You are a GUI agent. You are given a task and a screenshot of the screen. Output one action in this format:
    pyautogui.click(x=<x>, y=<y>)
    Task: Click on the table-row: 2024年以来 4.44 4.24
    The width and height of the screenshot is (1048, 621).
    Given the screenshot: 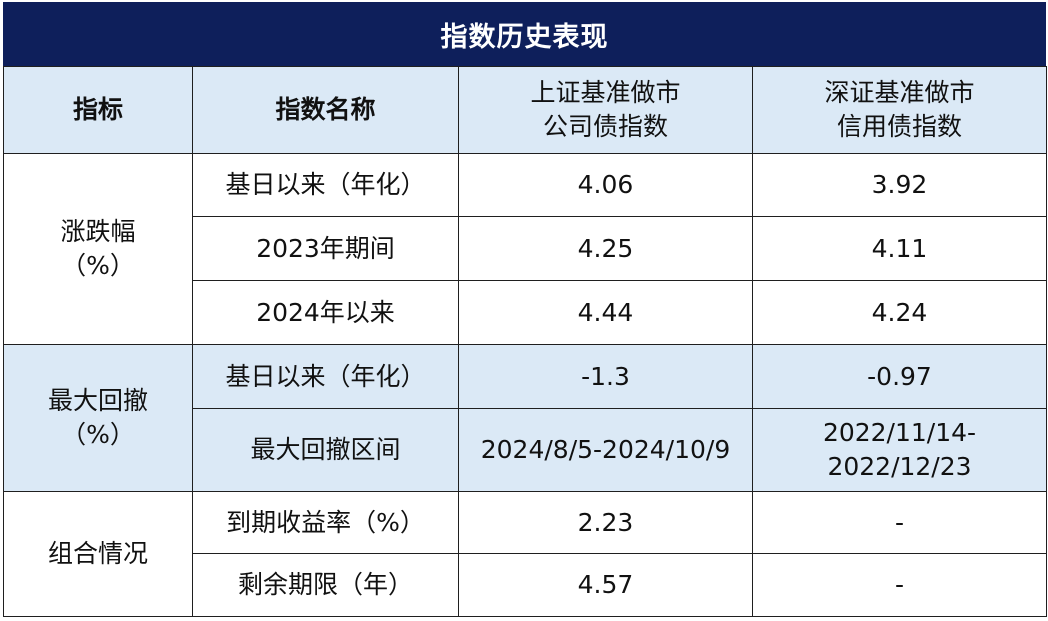 What is the action you would take?
    pyautogui.click(x=525, y=312)
    